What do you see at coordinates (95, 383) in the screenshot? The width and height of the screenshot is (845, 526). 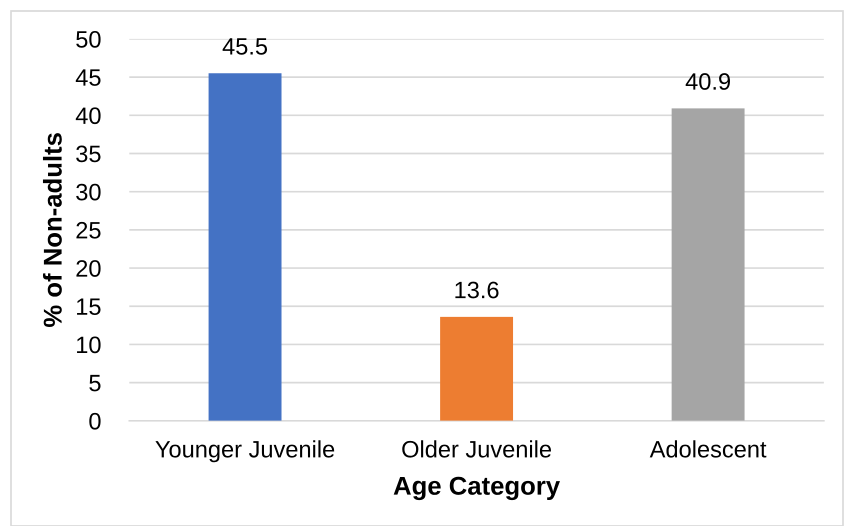 I see `y-tick-label: 5` at bounding box center [95, 383].